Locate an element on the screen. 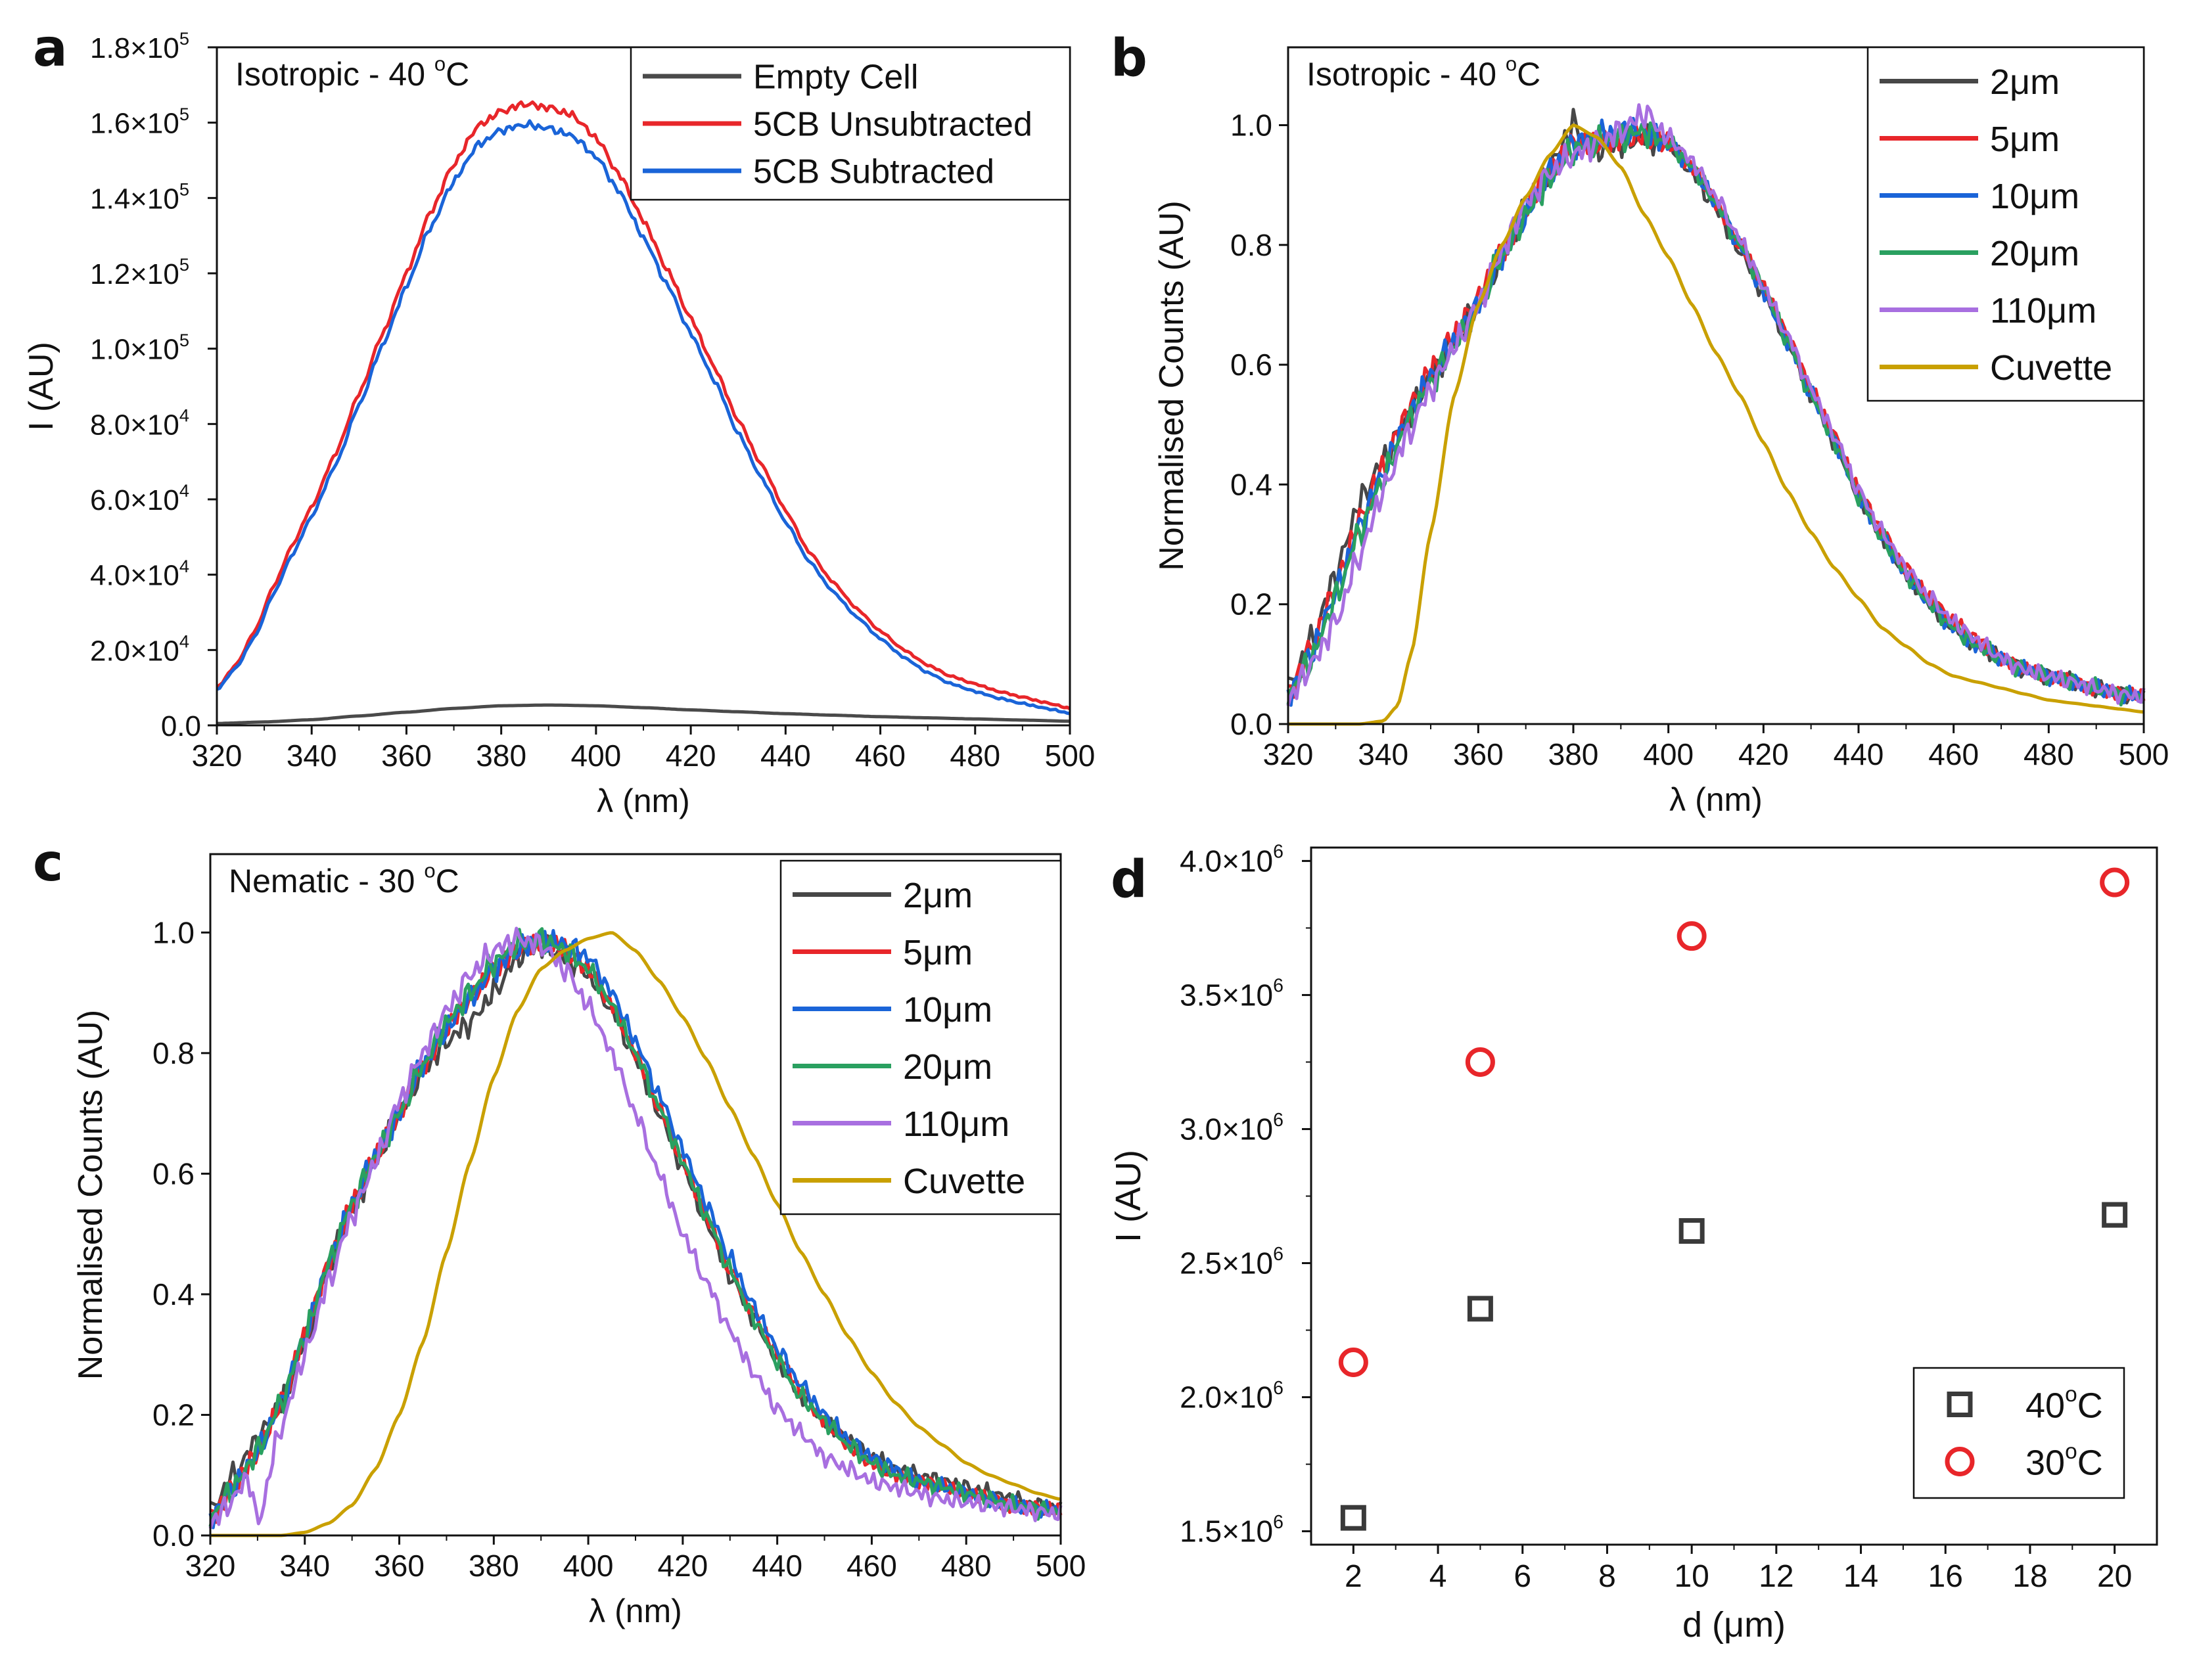 This screenshot has width=2197, height=1680. series-line-EmptyCell is located at coordinates (644, 714).